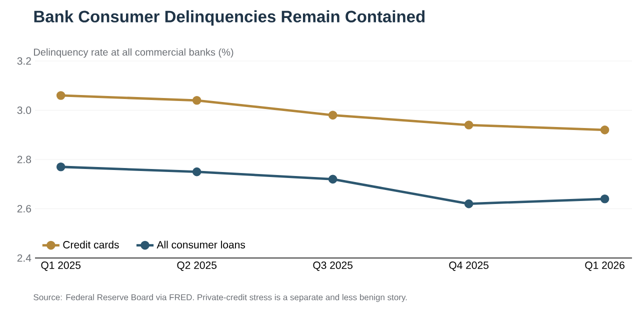 This screenshot has height=313, width=641. I want to click on legend-label: Credit cards, so click(91, 244).